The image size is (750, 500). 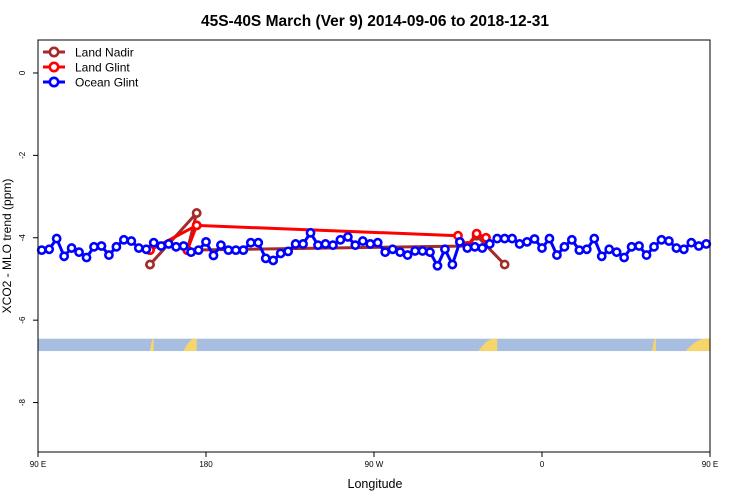 I want to click on x-axis: 90 E 180 90 W 0 90 E, so click(x=374, y=460).